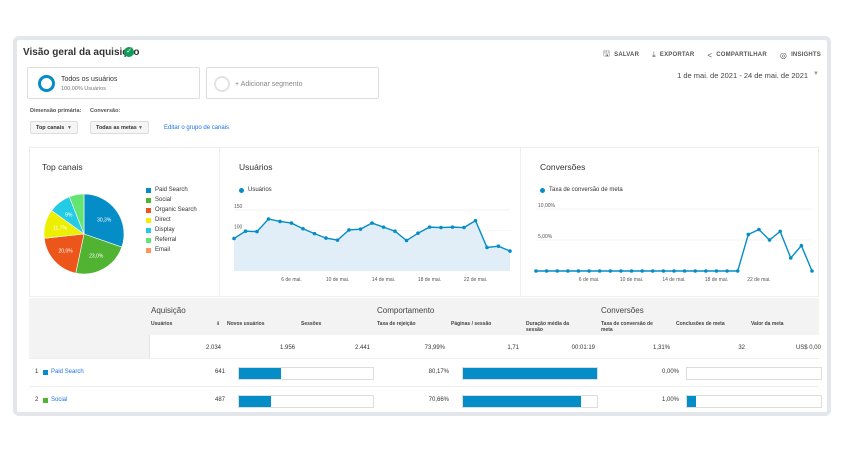 The height and width of the screenshot is (454, 845). What do you see at coordinates (311, 324) in the screenshot?
I see `column-sessions: Sessões` at bounding box center [311, 324].